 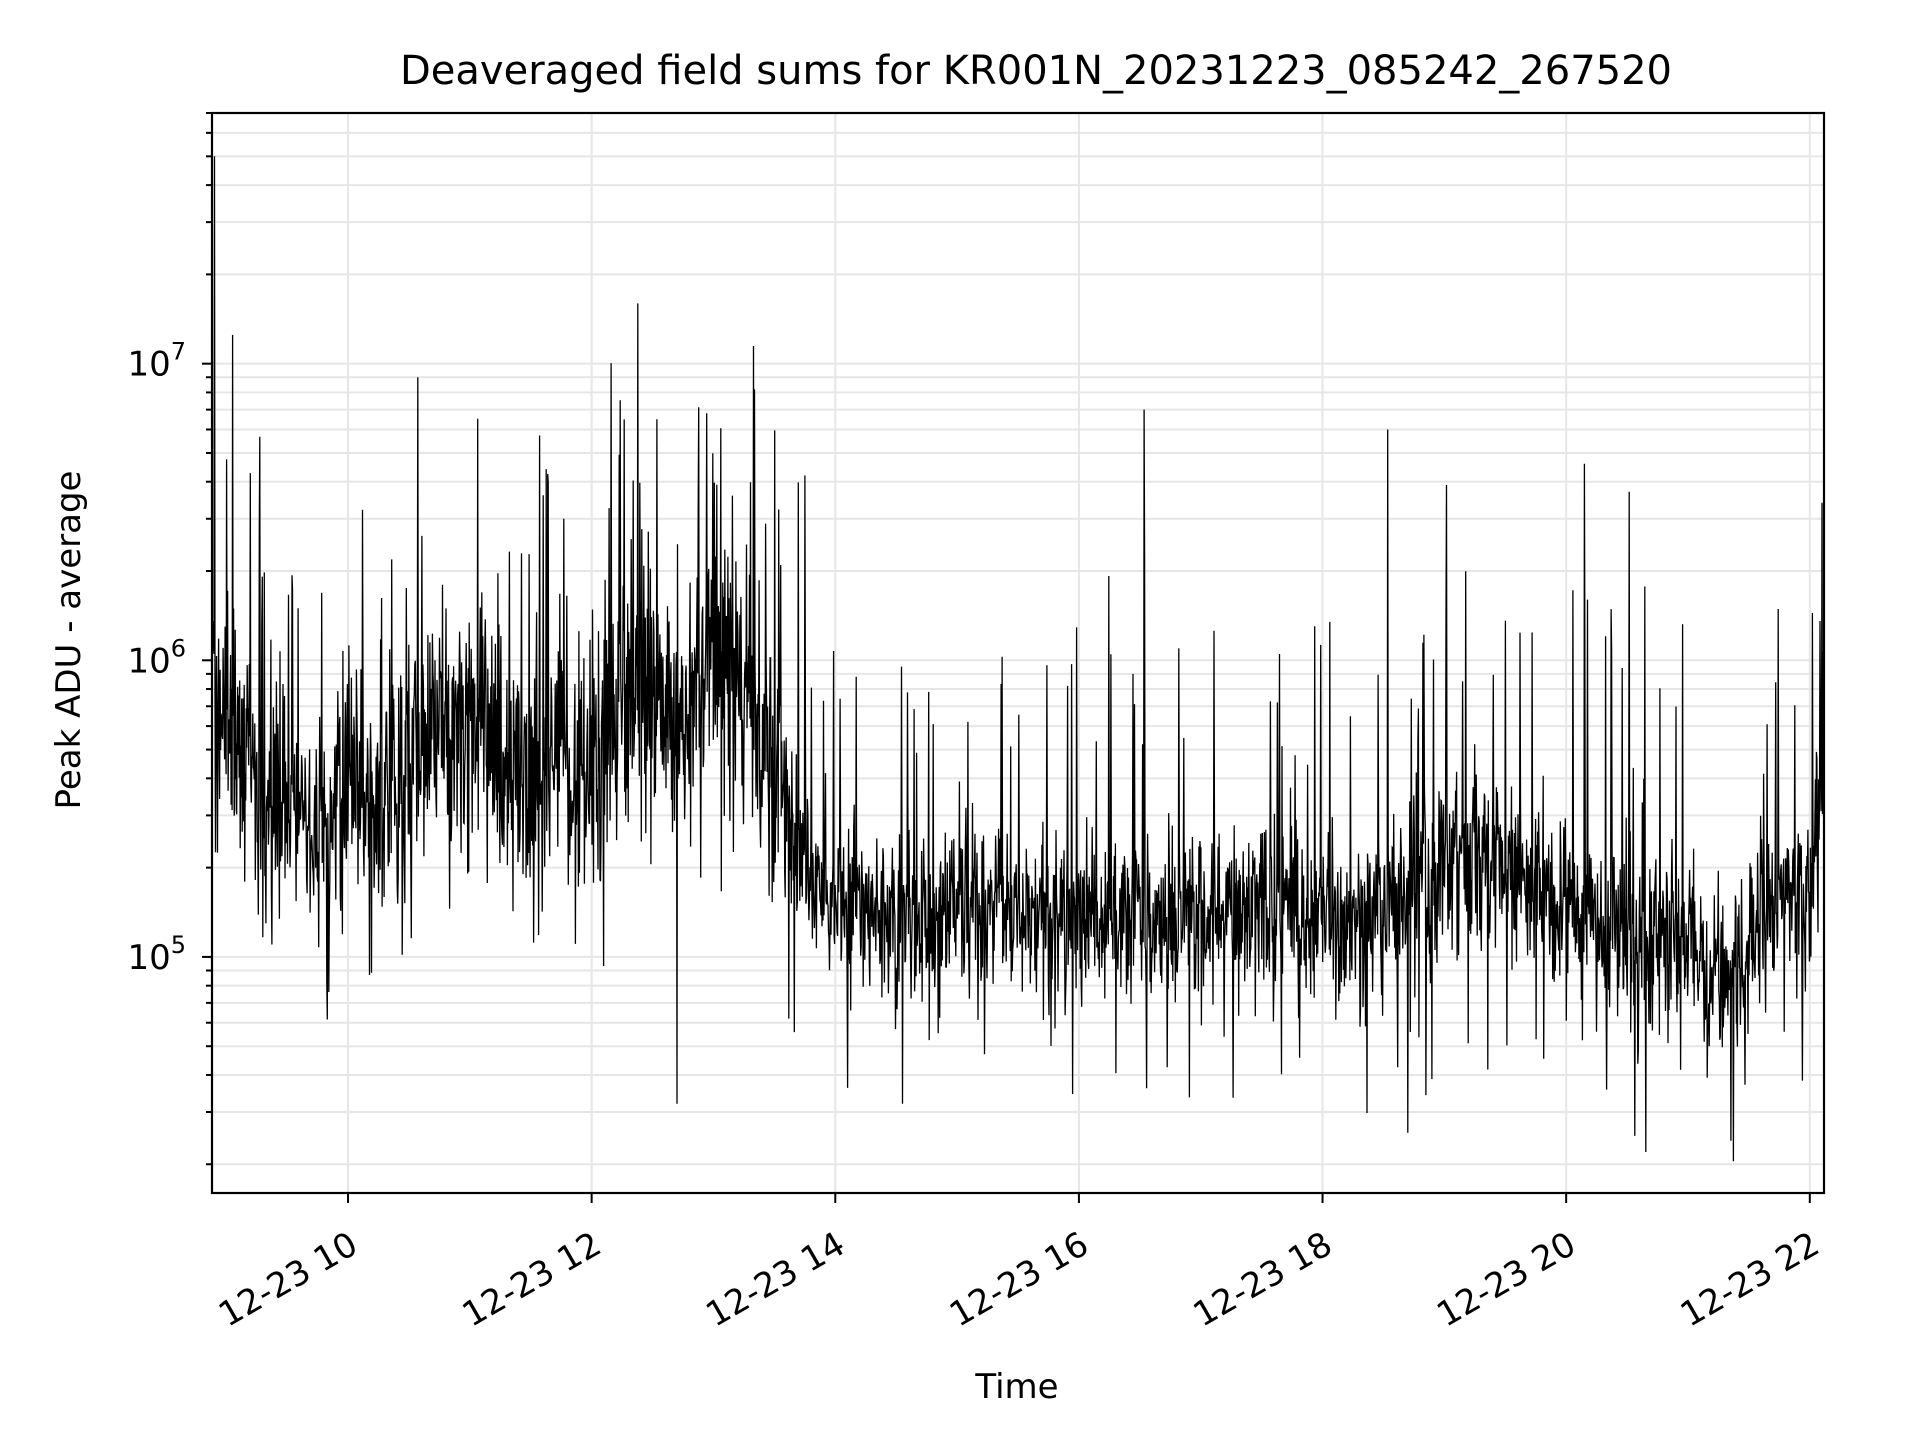 What do you see at coordinates (69, 640) in the screenshot?
I see `y-axis-label: Peak ADU - average` at bounding box center [69, 640].